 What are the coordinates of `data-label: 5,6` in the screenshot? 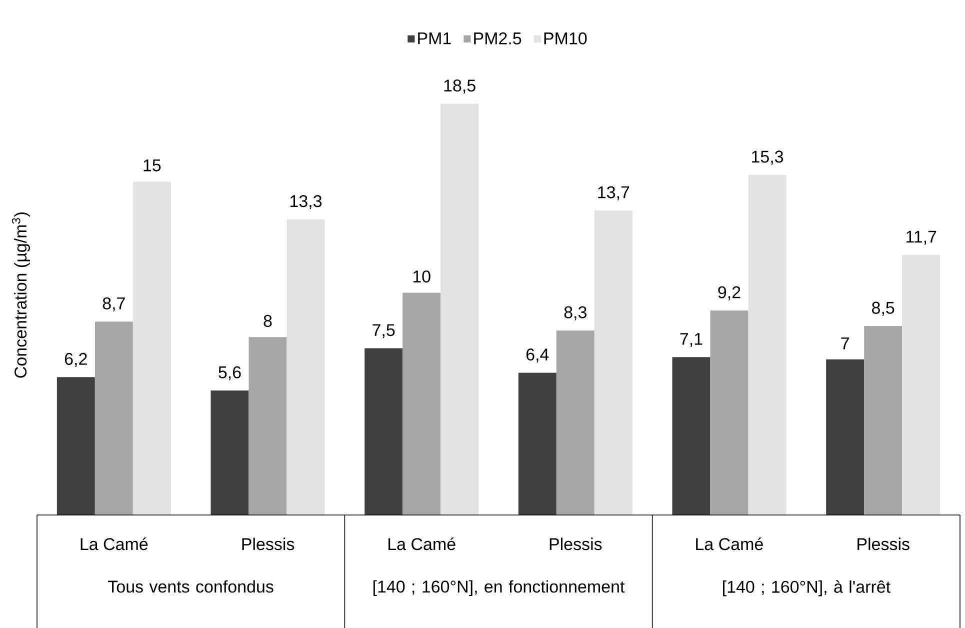 It's located at (229, 373).